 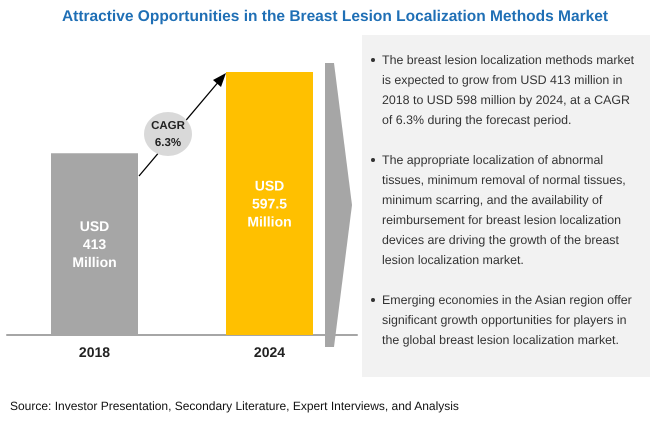 What do you see at coordinates (504, 210) in the screenshot?
I see `text: The appropriate localization of abnormal tissues, minimum removal of normal tissues, minimum scarring, and the availability of reimbursement for breast lesion localization devices are driving the growth of the breast lesion localization market.` at bounding box center [504, 210].